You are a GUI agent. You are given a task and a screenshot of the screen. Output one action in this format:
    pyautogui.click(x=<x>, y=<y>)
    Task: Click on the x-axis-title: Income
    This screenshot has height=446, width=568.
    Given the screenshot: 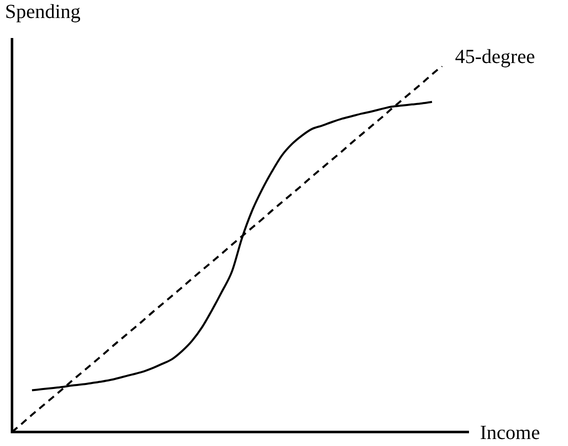 What is the action you would take?
    pyautogui.click(x=510, y=433)
    